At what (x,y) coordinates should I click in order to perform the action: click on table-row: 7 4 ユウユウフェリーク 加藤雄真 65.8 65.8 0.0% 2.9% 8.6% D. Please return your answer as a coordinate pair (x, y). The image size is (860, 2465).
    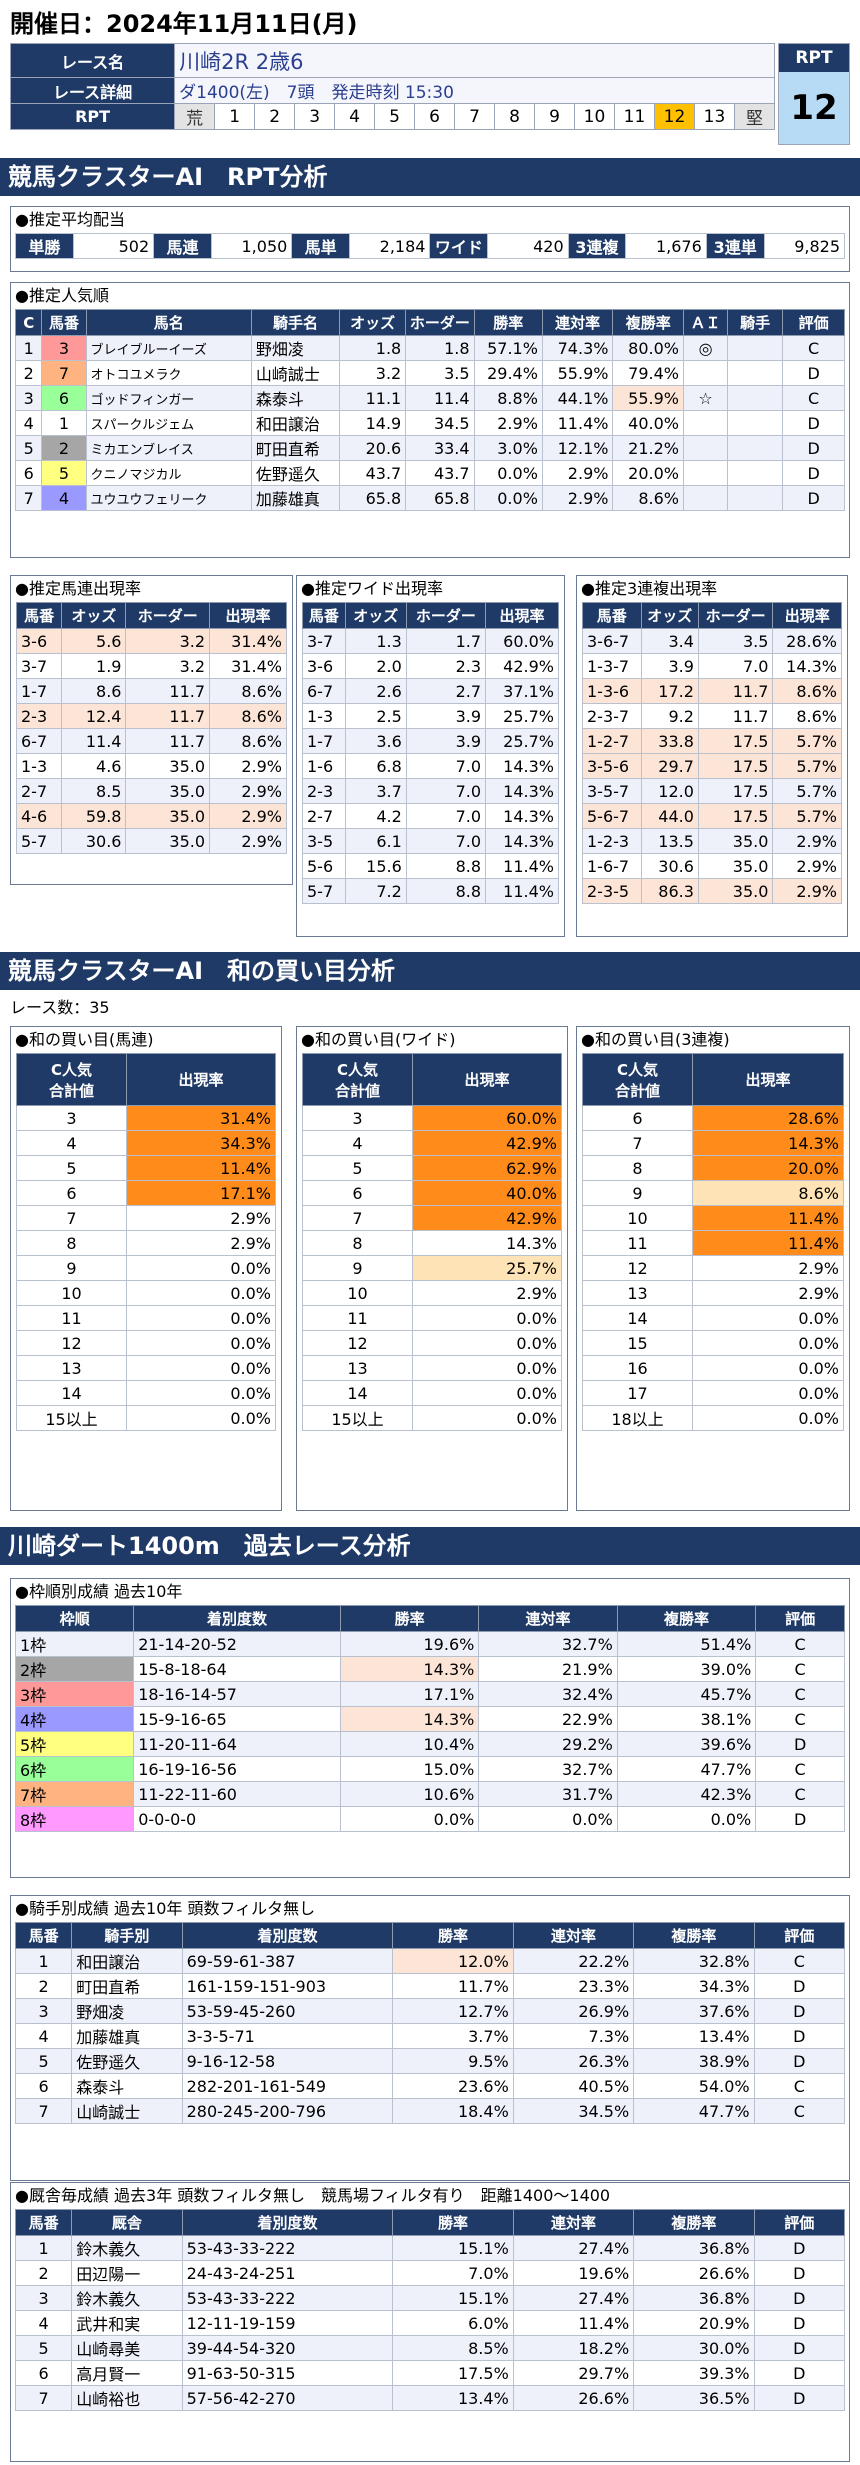
    Looking at the image, I should click on (429, 498).